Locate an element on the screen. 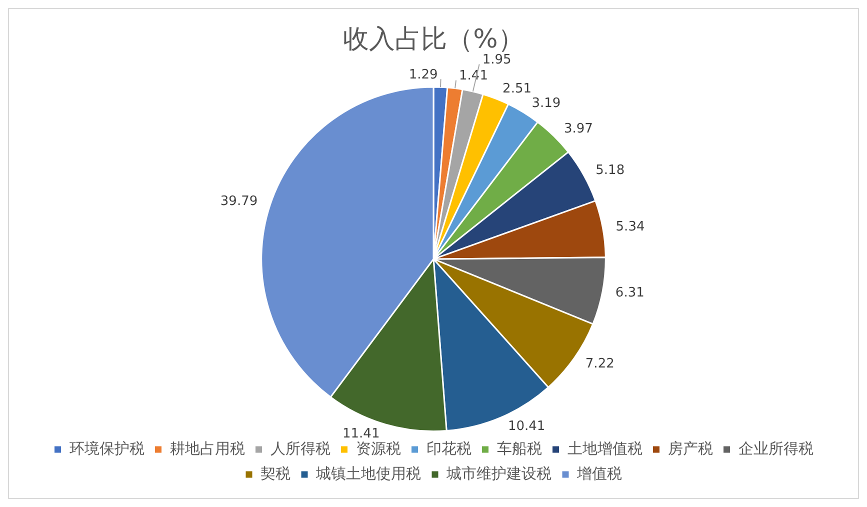 The height and width of the screenshot is (507, 867). data-label: 39.79 is located at coordinates (239, 202).